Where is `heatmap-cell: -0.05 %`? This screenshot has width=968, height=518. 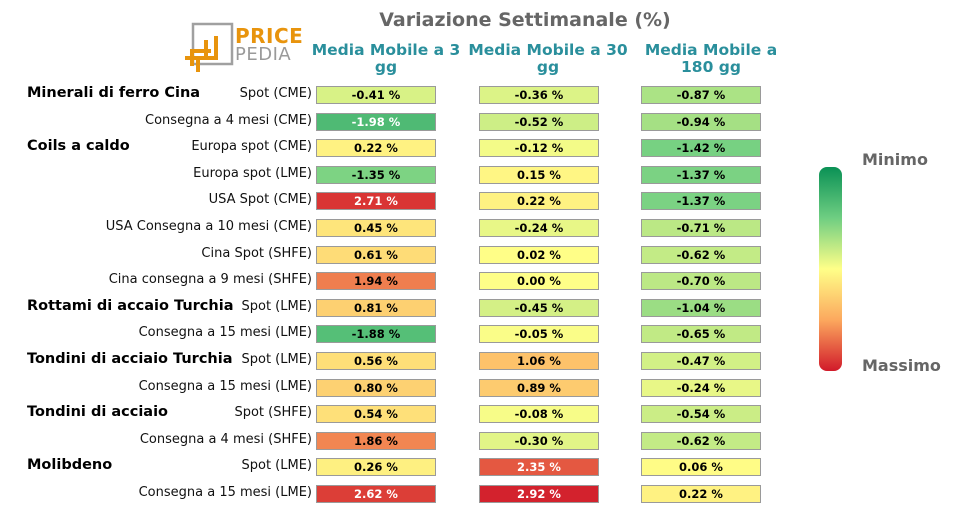
heatmap-cell: -0.05 % is located at coordinates (539, 334).